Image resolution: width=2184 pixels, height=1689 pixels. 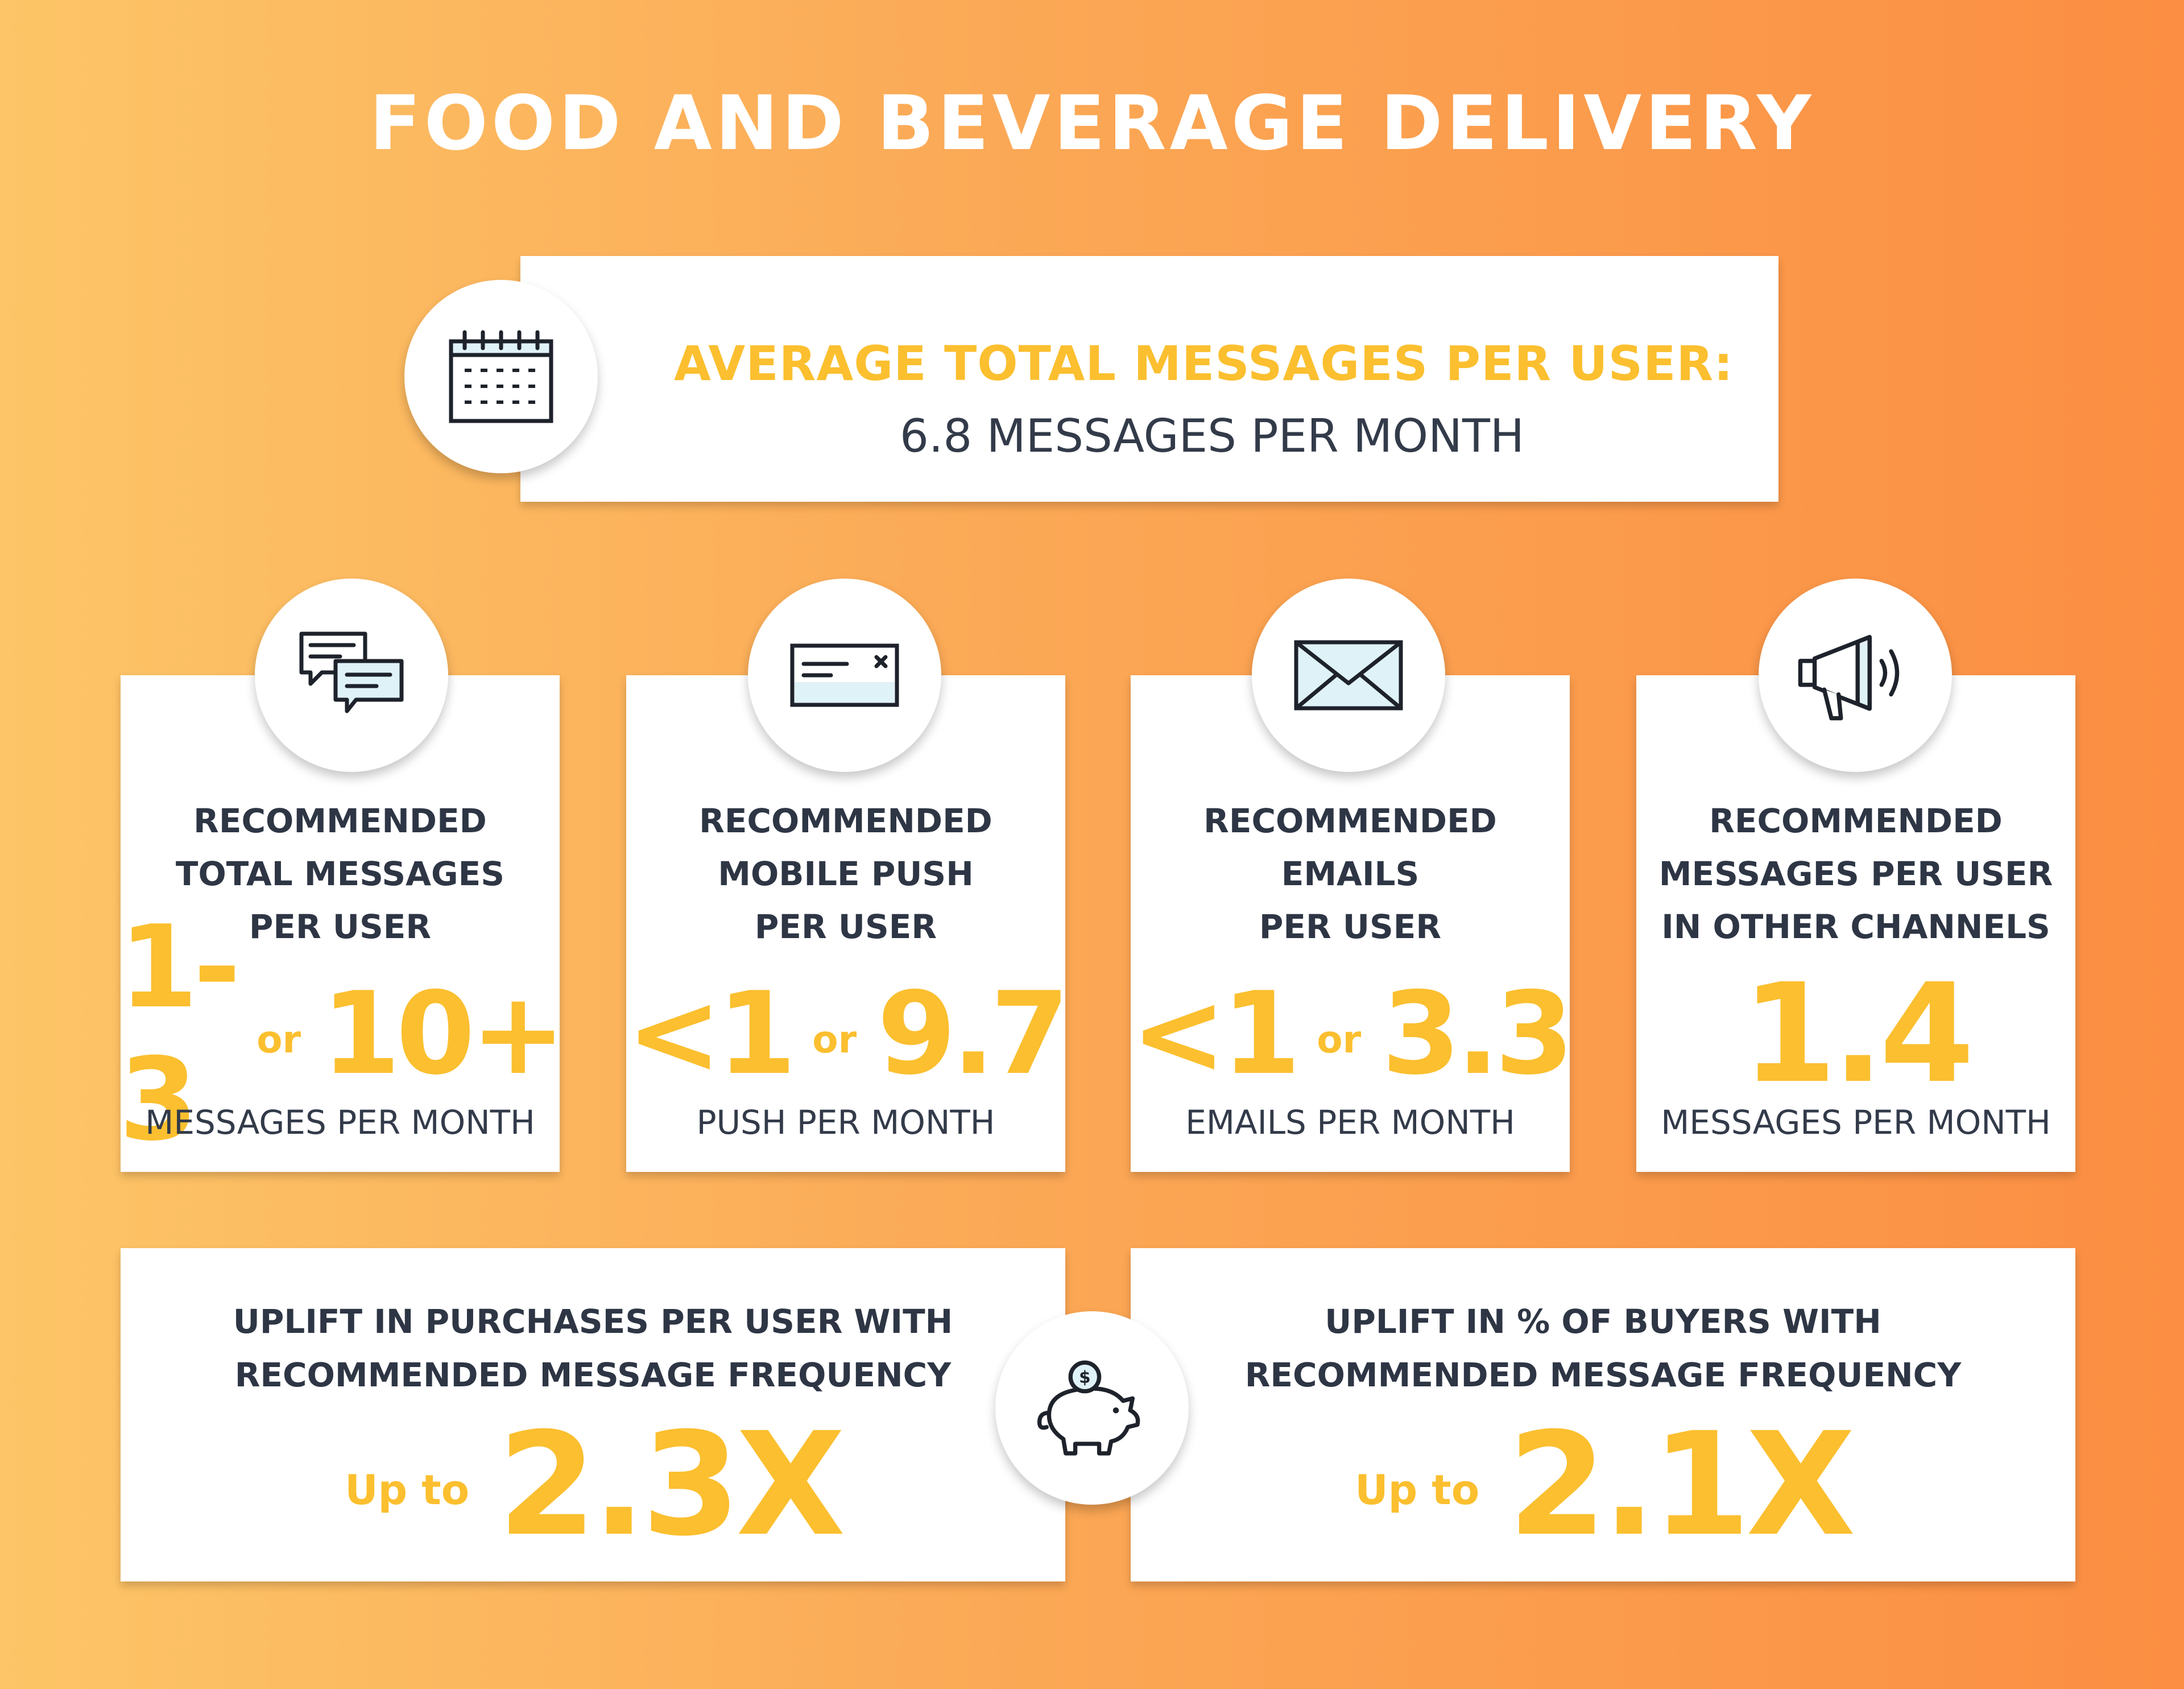 I want to click on stat-label: RECOMMENDED TOTAL MESSAGES PER USER, so click(x=340, y=874).